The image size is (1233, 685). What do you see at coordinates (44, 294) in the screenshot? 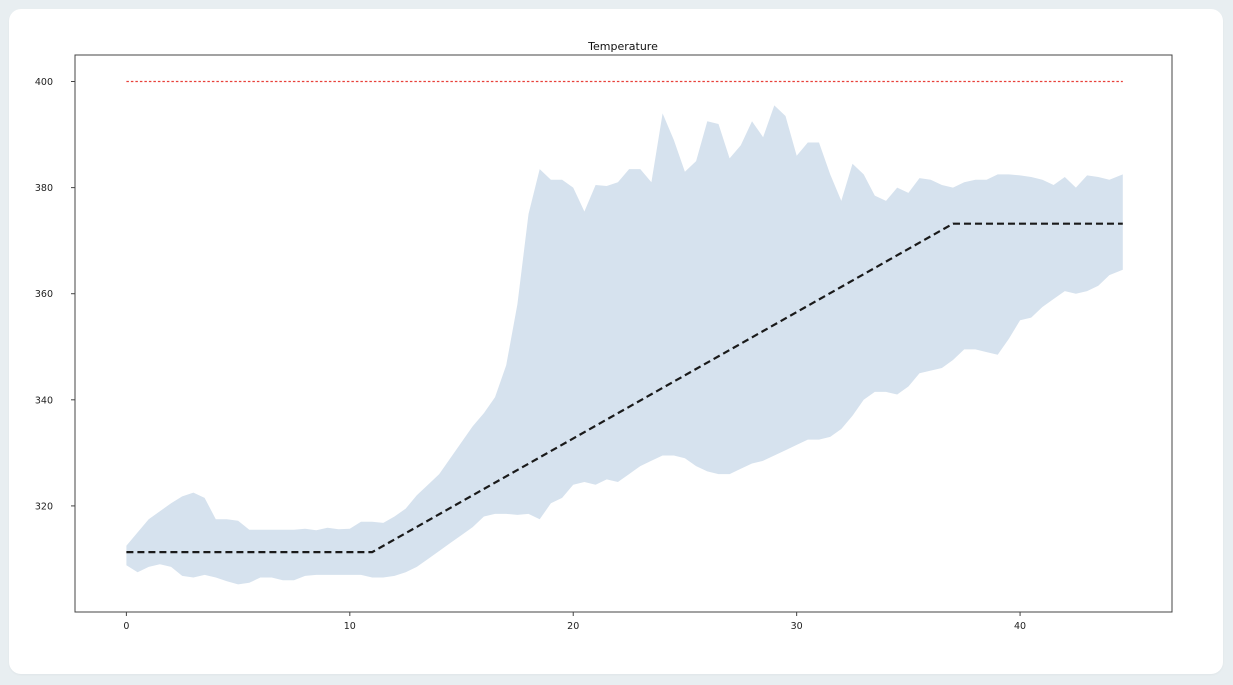
I see `y-tick-label: 360` at bounding box center [44, 294].